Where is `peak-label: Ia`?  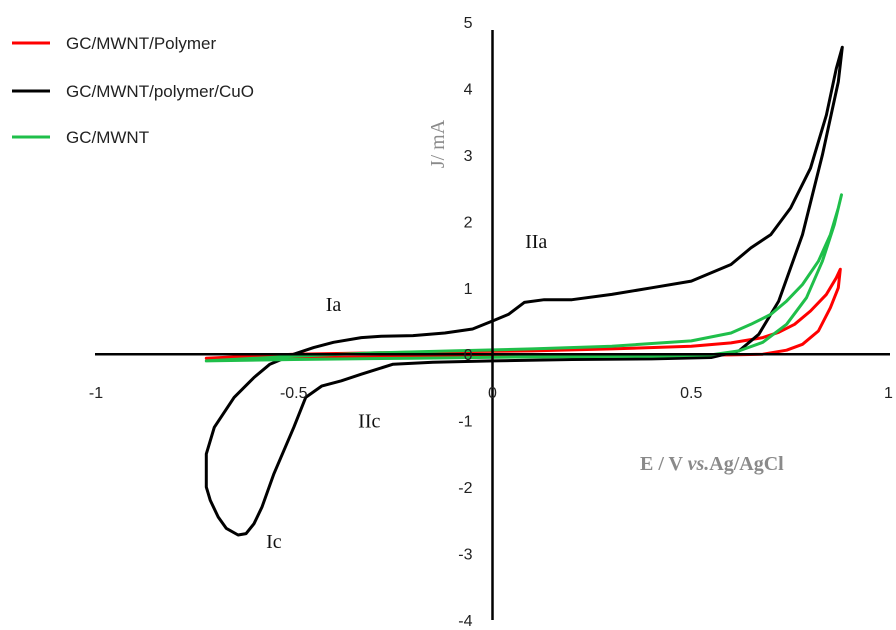 peak-label: Ia is located at coordinates (334, 305).